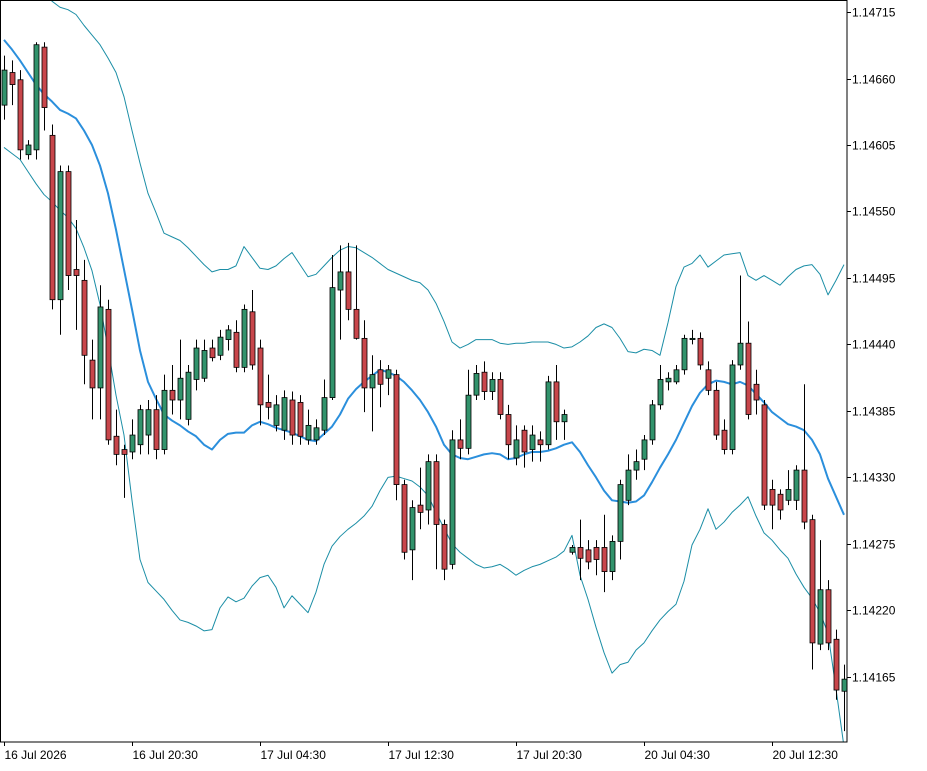 This screenshot has width=927, height=771. I want to click on y-tick-label: 1.14165, so click(874, 678).